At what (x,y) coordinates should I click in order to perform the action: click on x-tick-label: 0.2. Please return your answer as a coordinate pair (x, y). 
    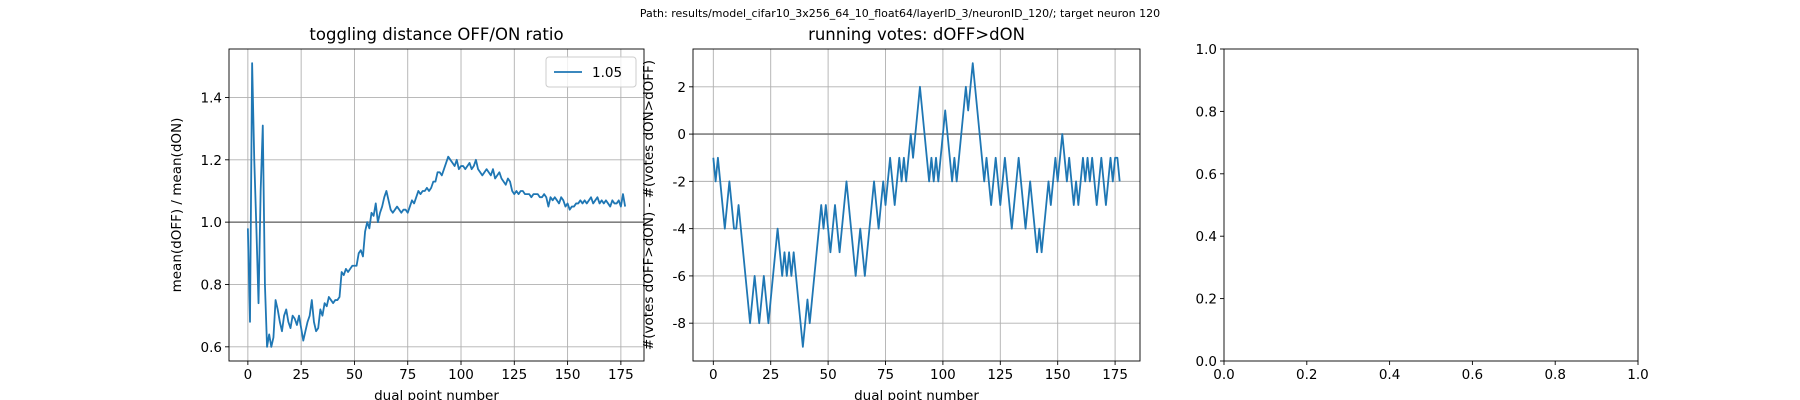
    Looking at the image, I should click on (1306, 375).